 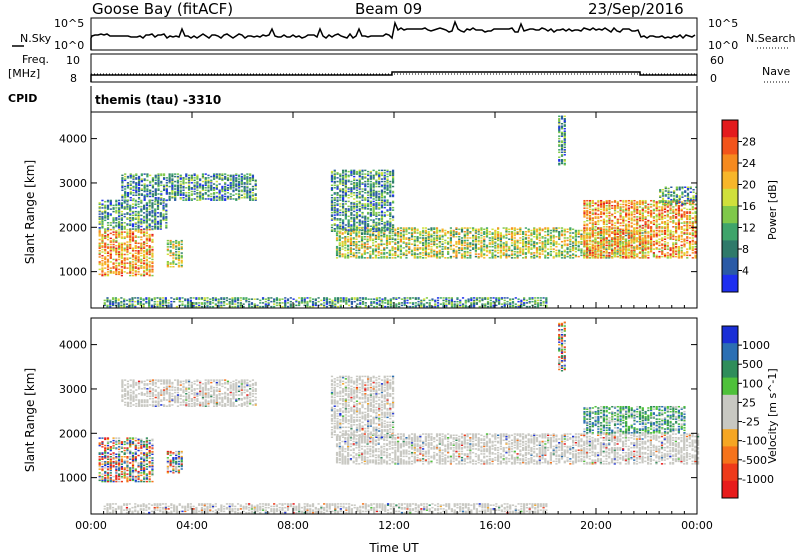 What do you see at coordinates (776, 71) in the screenshot?
I see `nave-label: Nave` at bounding box center [776, 71].